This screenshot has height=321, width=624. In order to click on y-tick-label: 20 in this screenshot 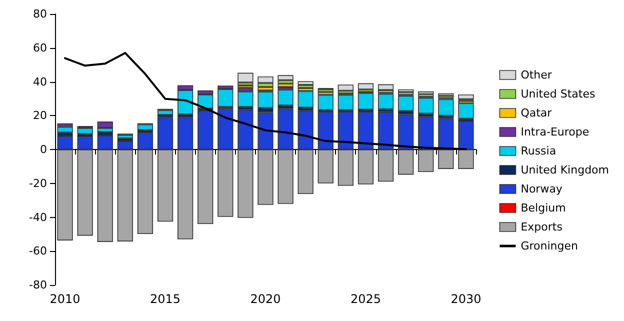, I will do `click(40, 115)`.